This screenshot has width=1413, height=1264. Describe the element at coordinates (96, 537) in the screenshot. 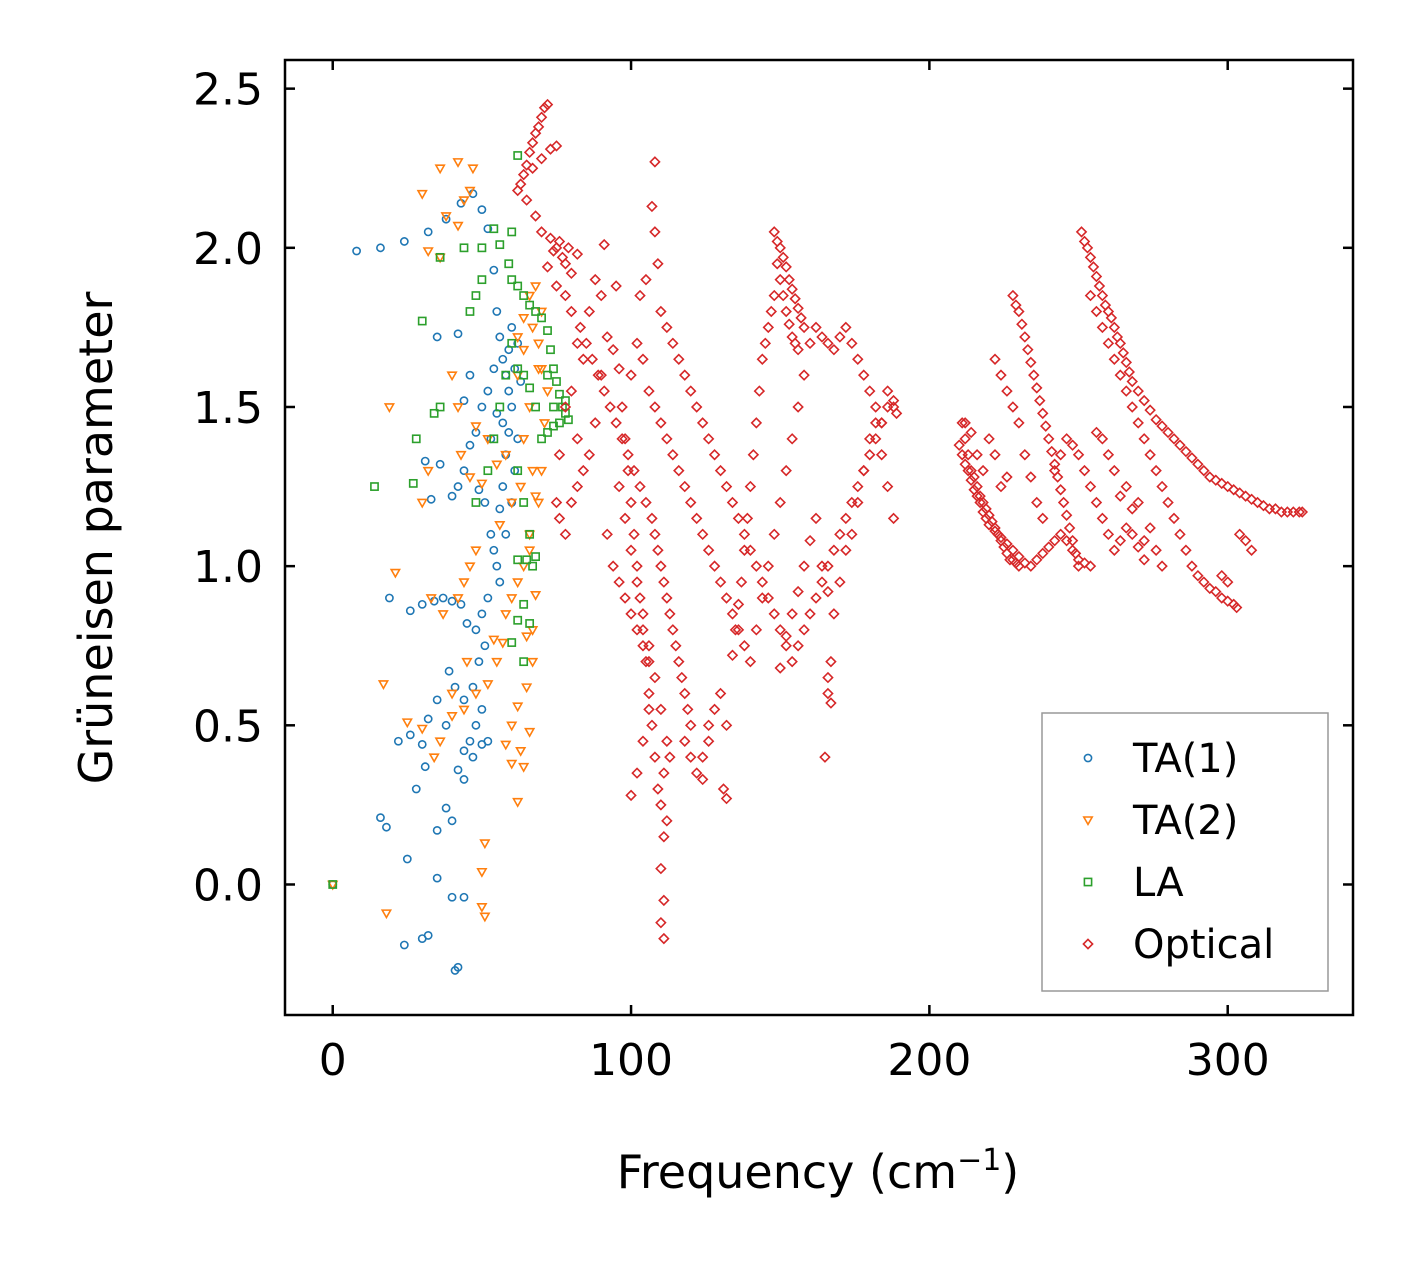

I see `y-axis-title: Grüneisen parameter` at that location.